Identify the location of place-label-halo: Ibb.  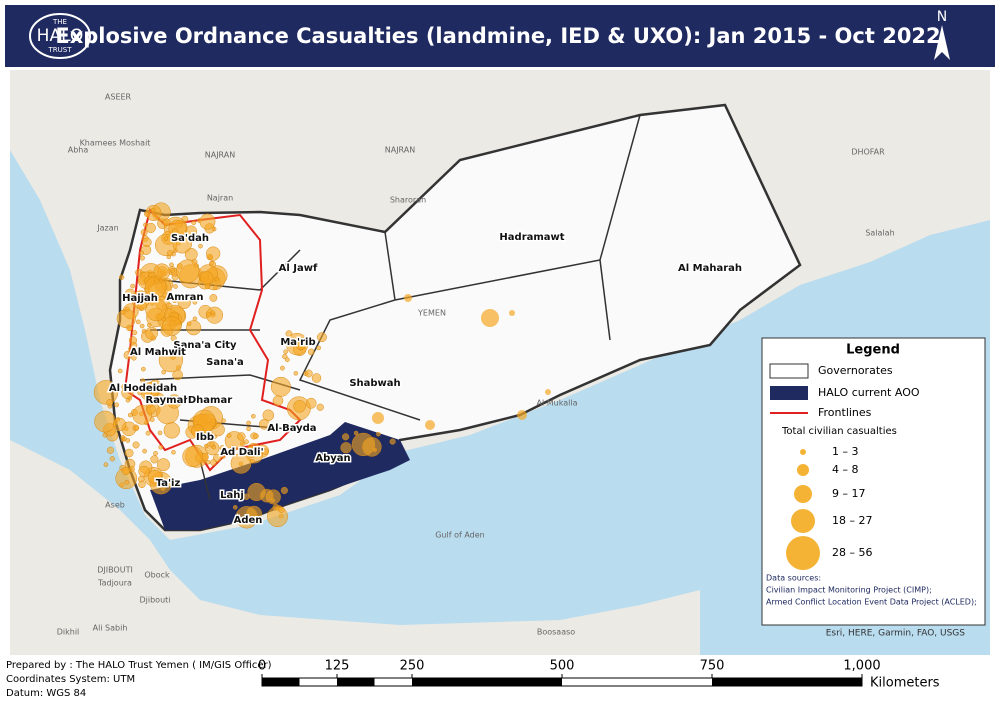
(205, 437).